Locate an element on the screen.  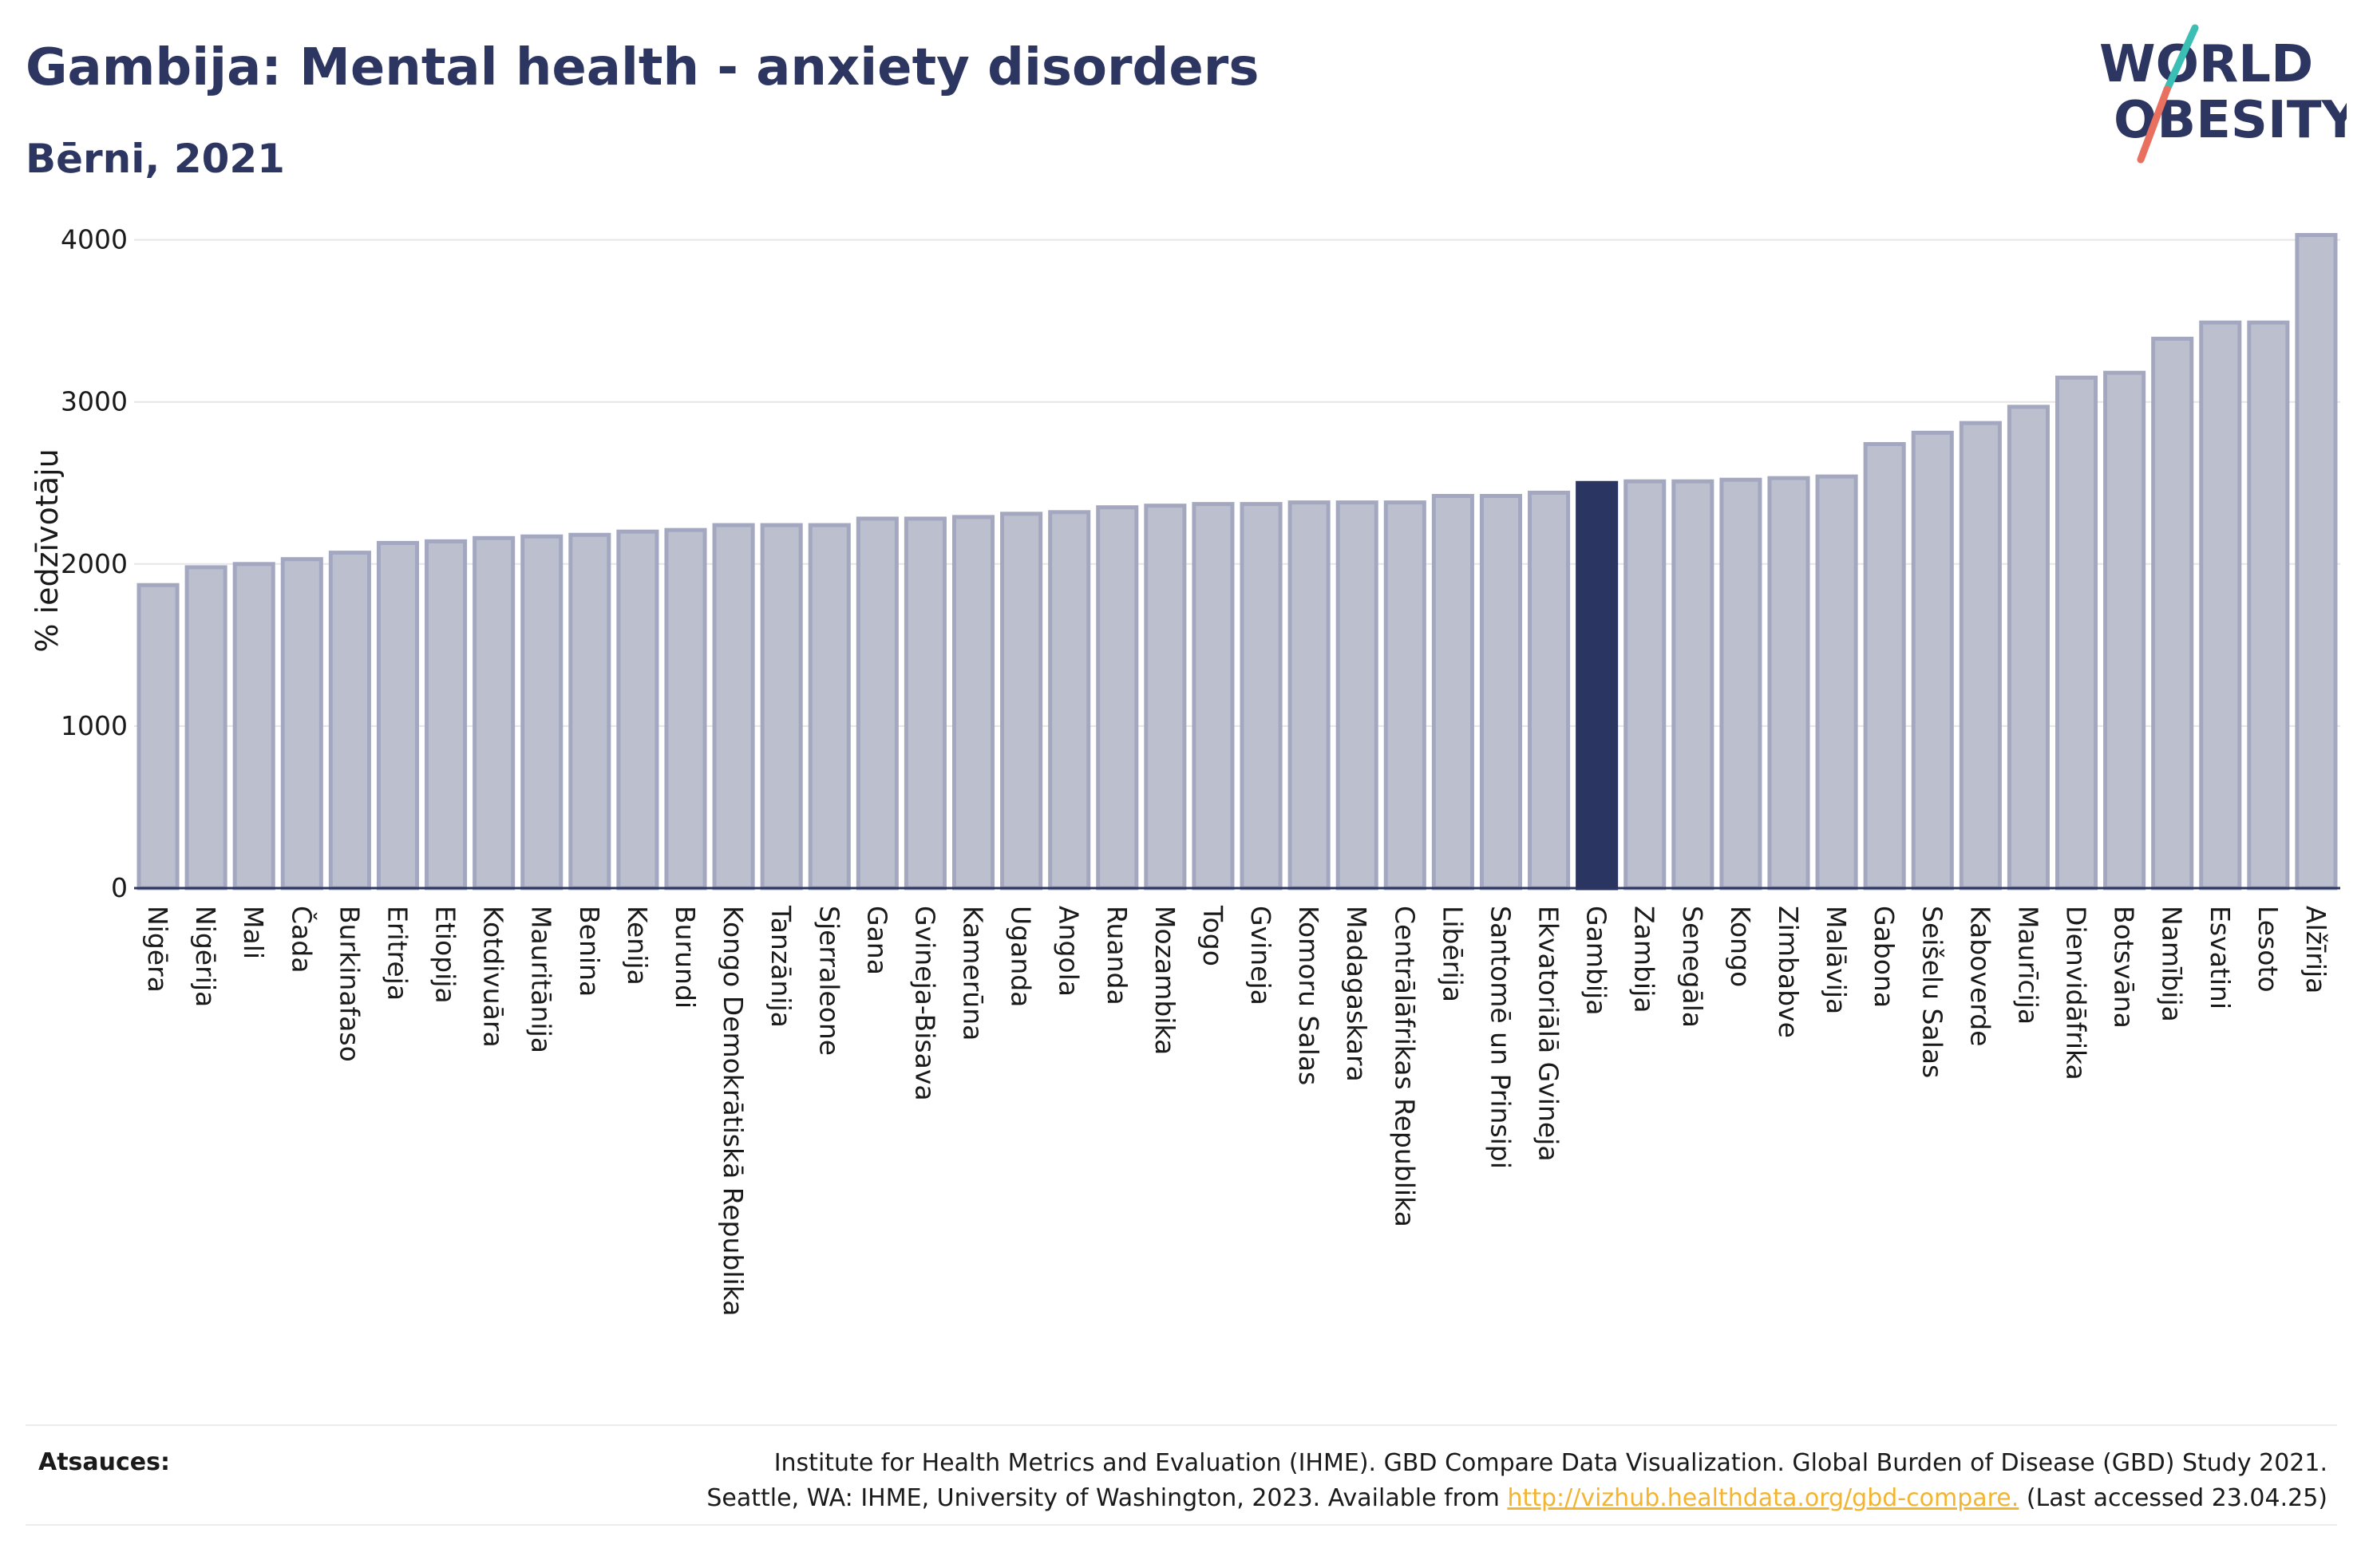
y-axis-ticks: 0 1000 2000 3000 4000 is located at coordinates (94, 563).